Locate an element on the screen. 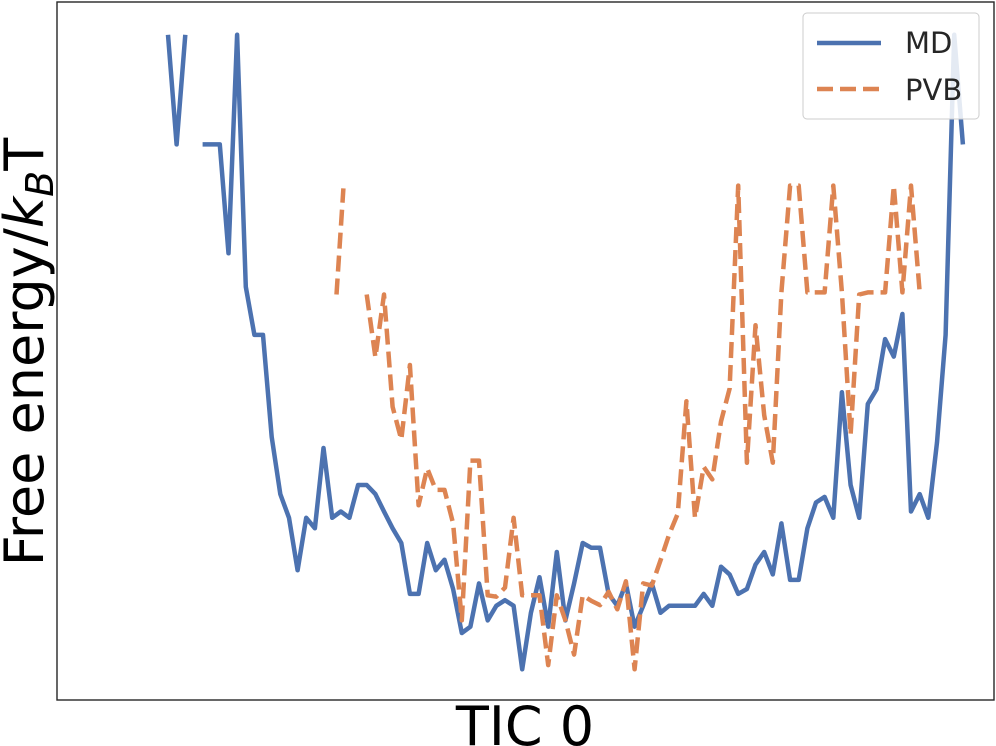 The height and width of the screenshot is (746, 996). y-axis-label-main: Free energy/ is located at coordinates (28, 396).